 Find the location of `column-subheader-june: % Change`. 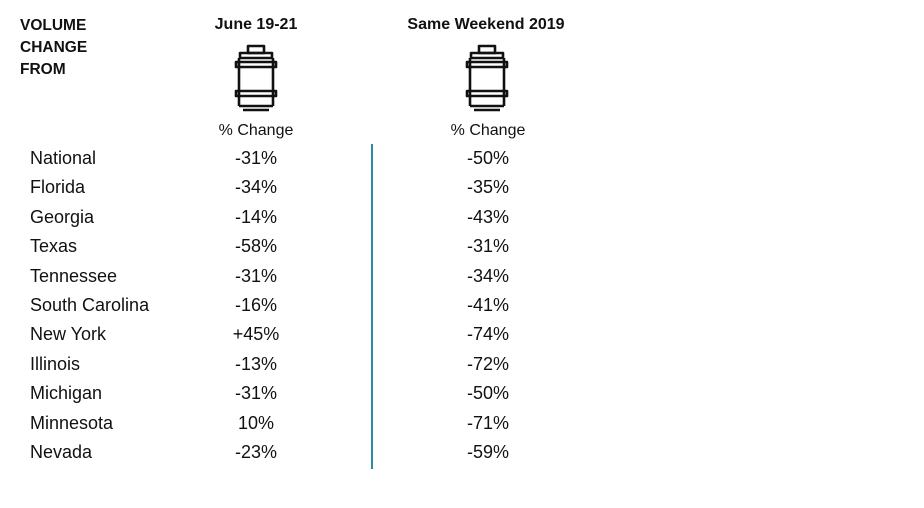

column-subheader-june: % Change is located at coordinates (256, 130).